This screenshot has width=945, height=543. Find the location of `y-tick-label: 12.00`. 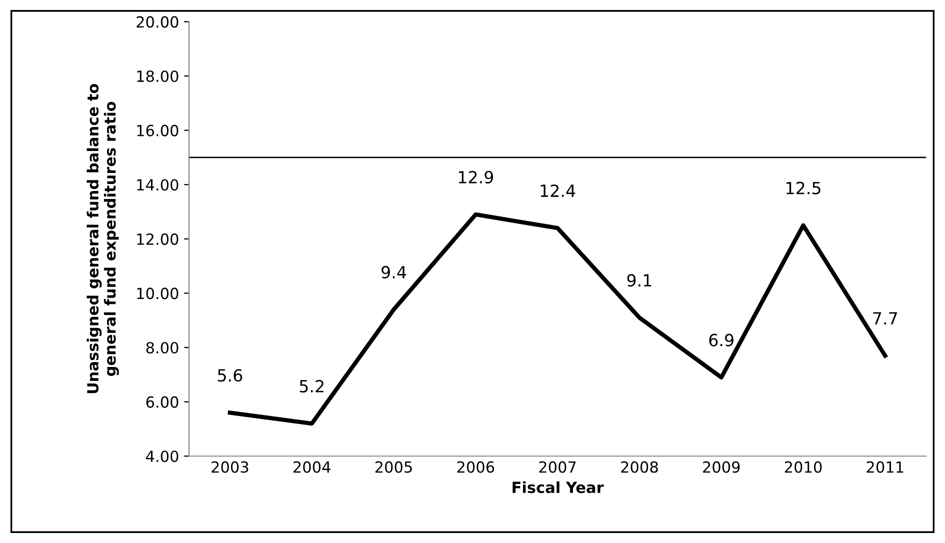

y-tick-label: 12.00 is located at coordinates (157, 239).